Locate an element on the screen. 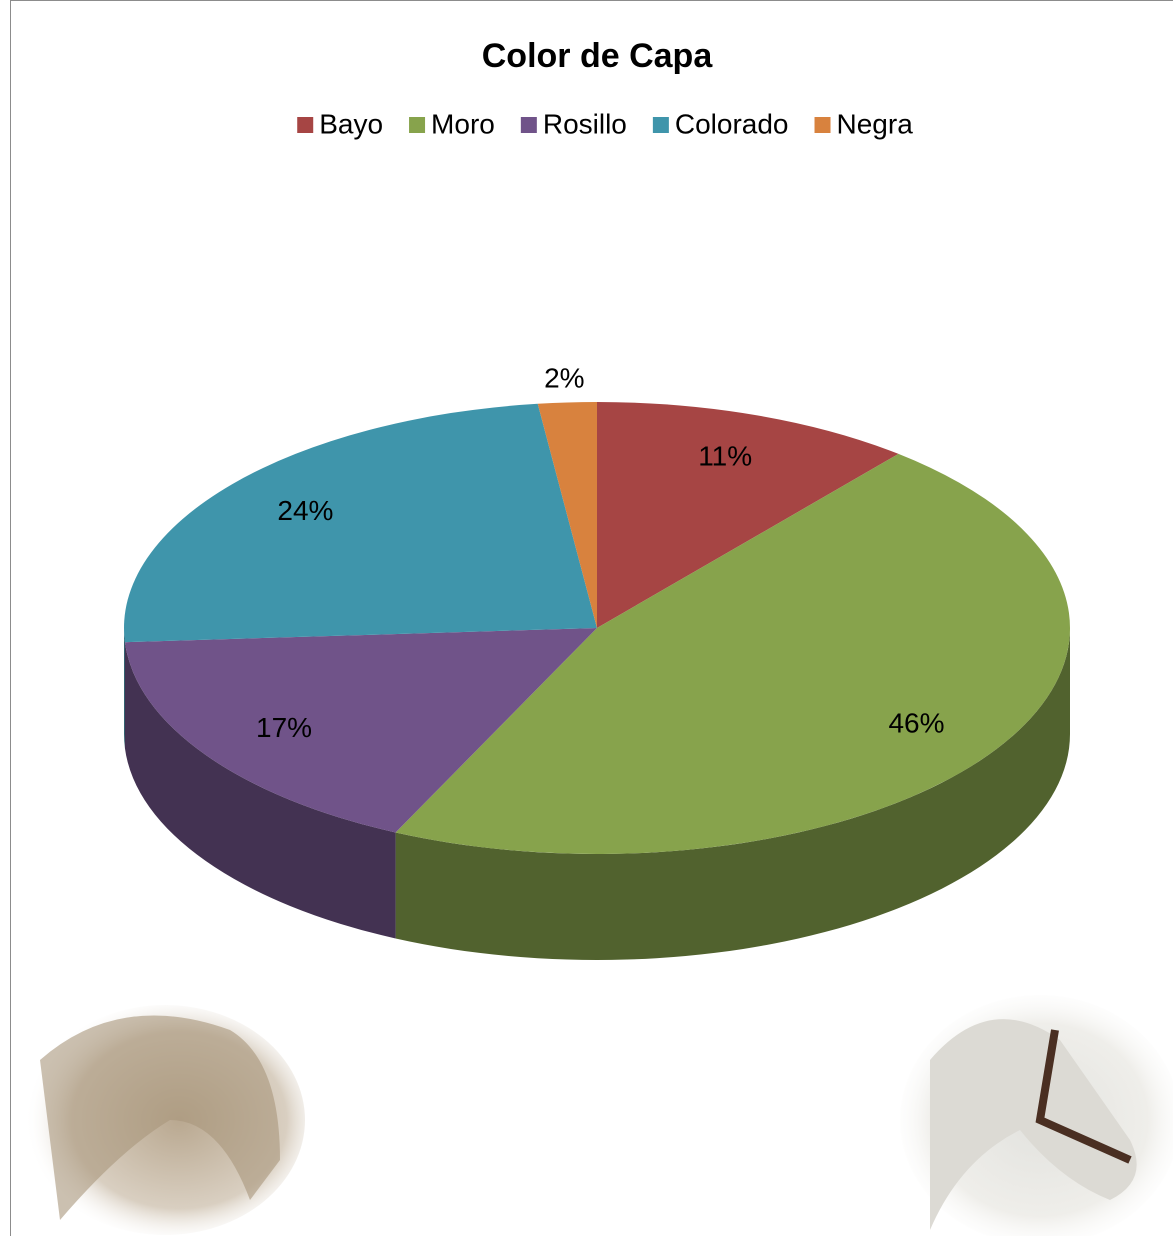 The image size is (1173, 1236). legend: Bayo Moro Rosillo Colorado Negra is located at coordinates (605, 123).